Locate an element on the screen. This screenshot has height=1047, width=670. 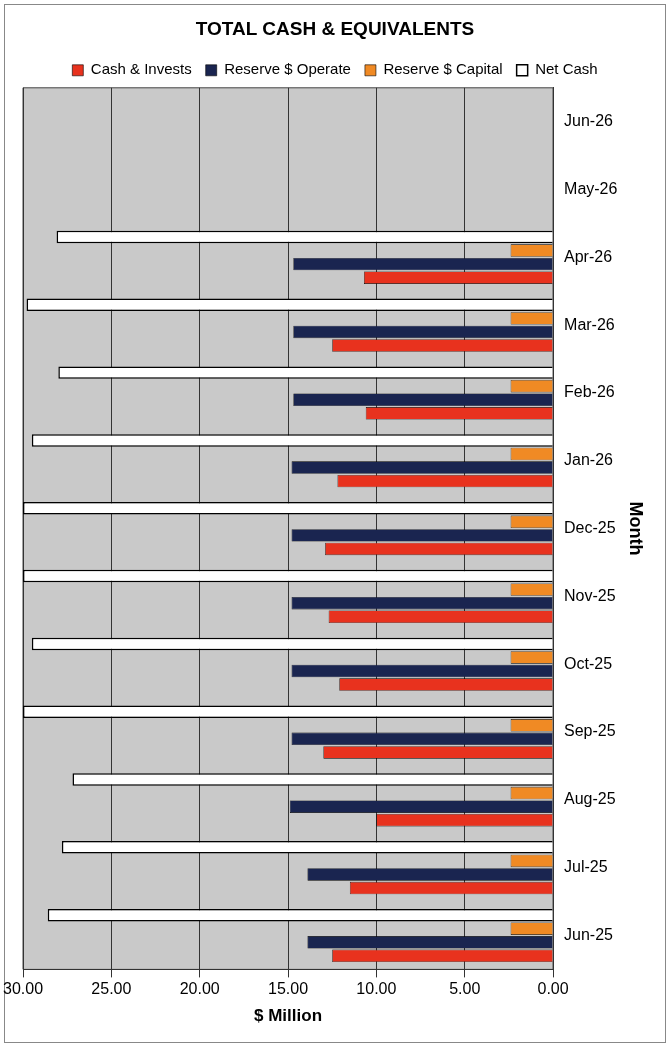
chart-title: TOTAL CASH & EQUIVALENTS is located at coordinates (335, 28).